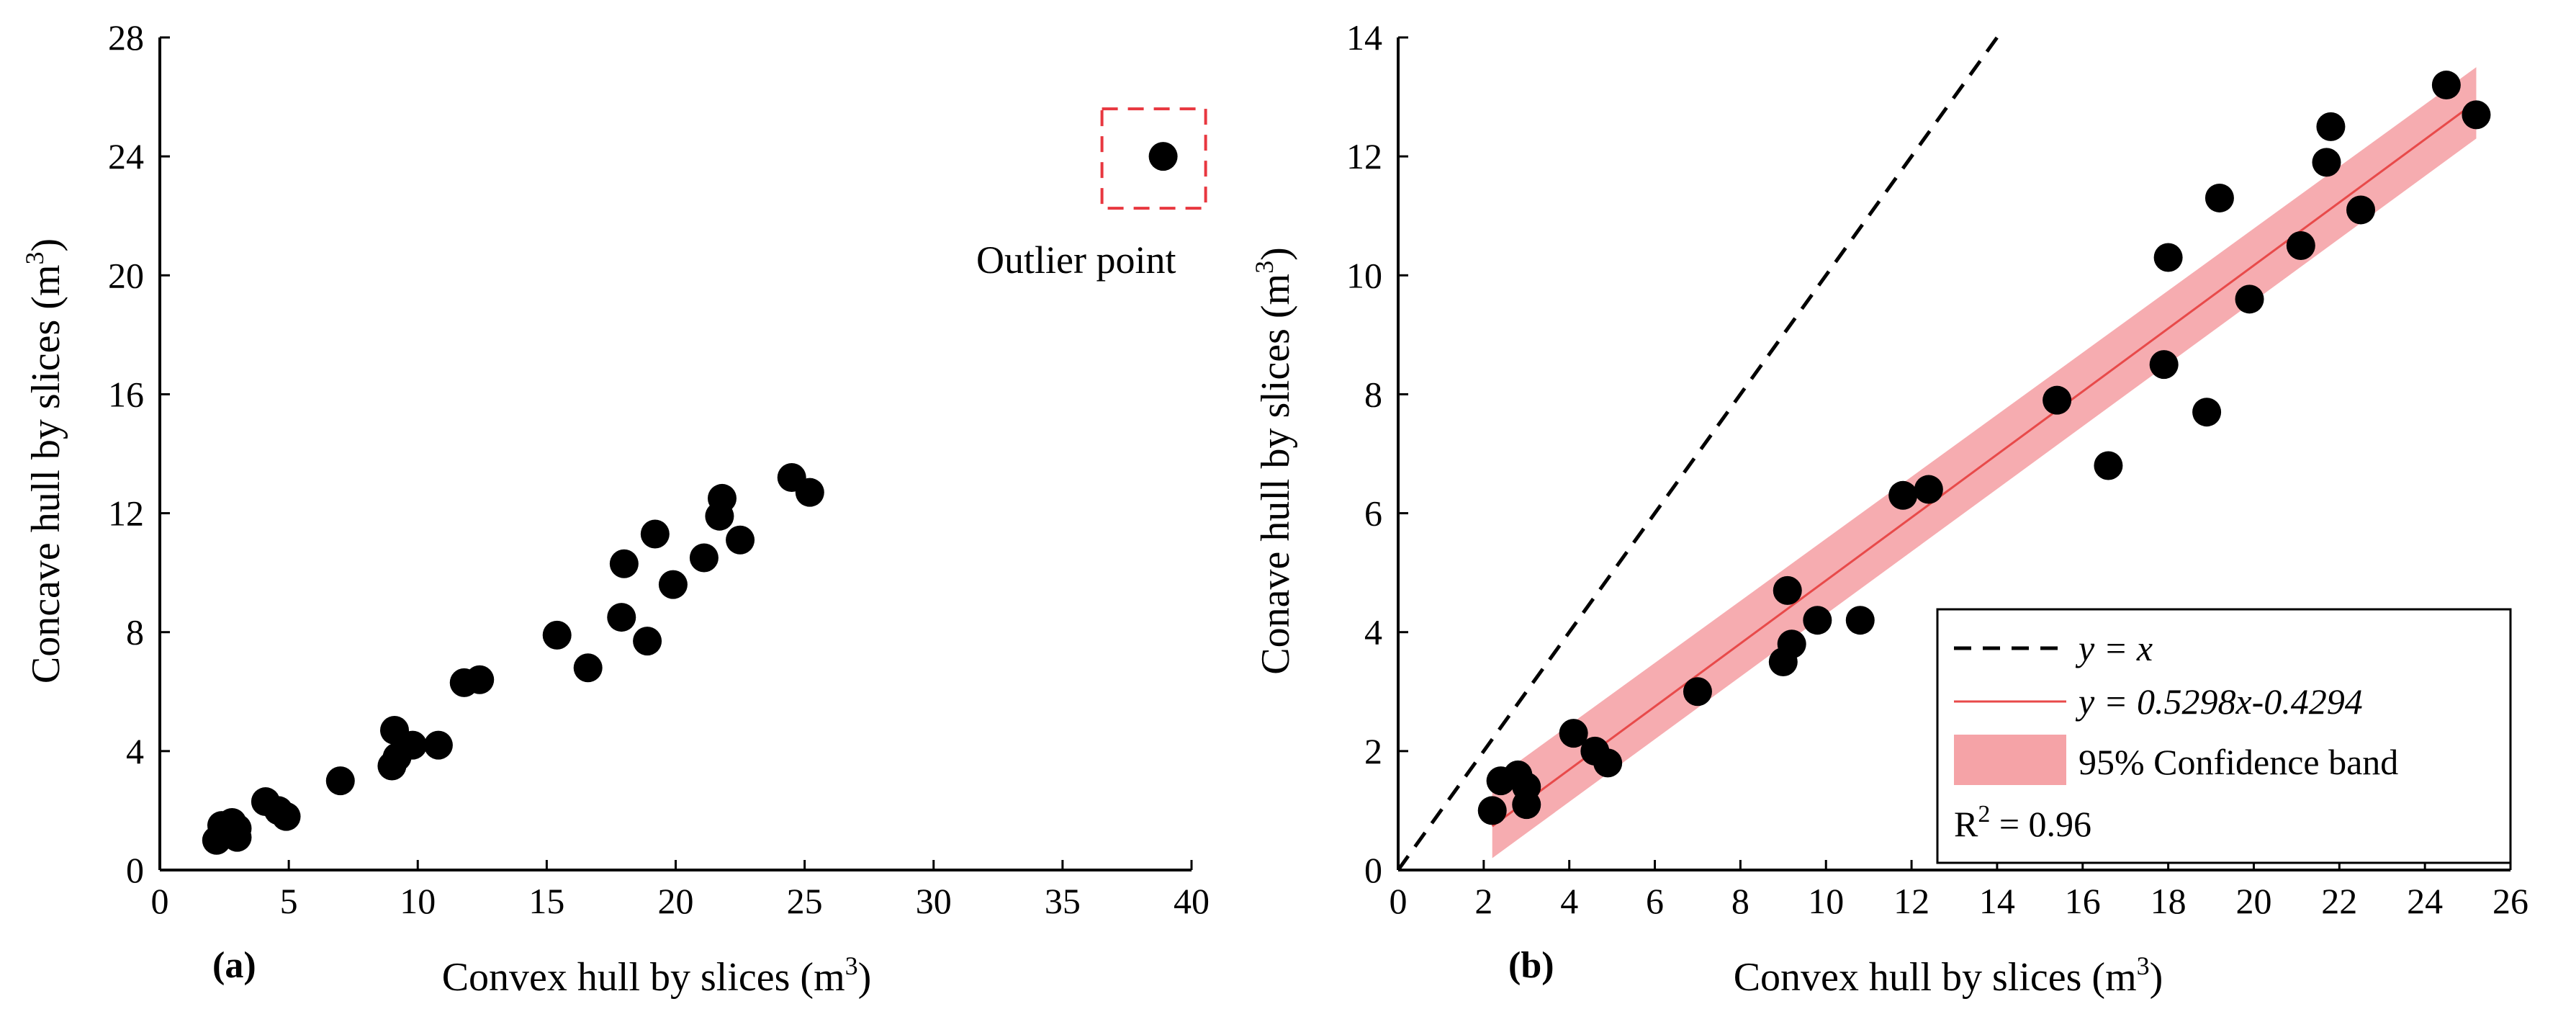 Image resolution: width=2576 pixels, height=1022 pixels. What do you see at coordinates (2425, 901) in the screenshot?
I see `b-x-tick-label: 24` at bounding box center [2425, 901].